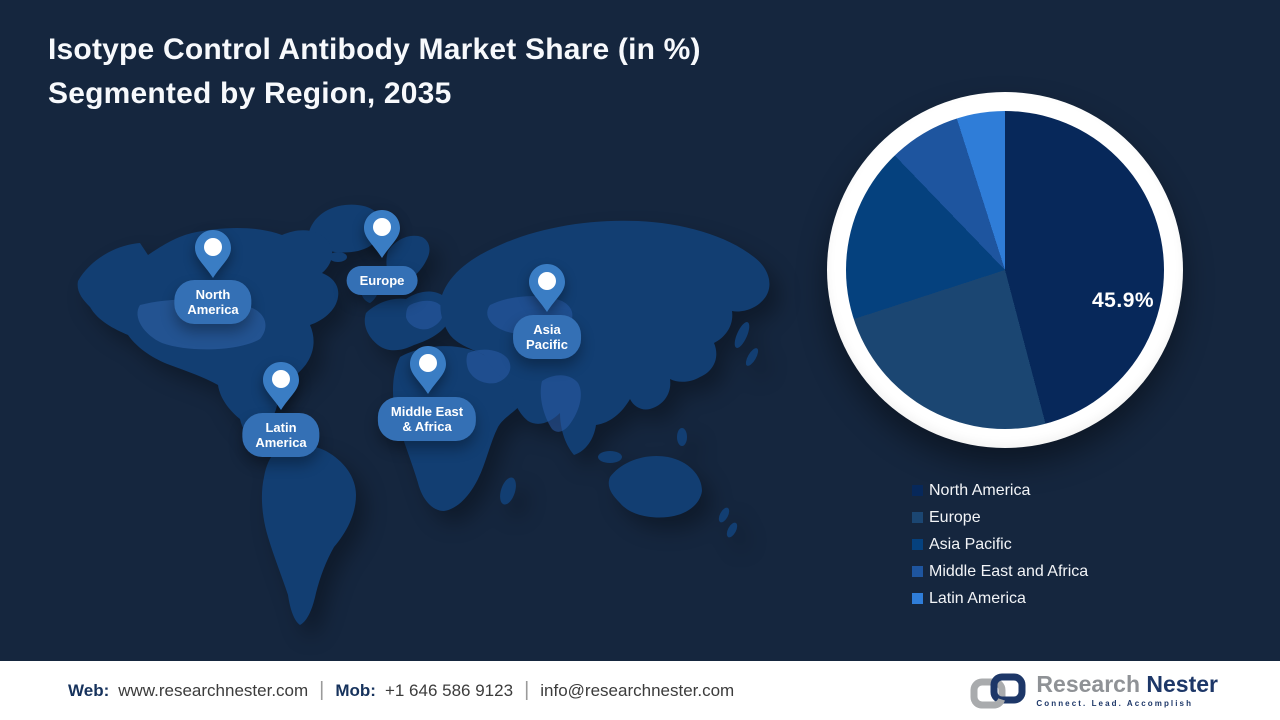 The width and height of the screenshot is (1280, 720). I want to click on legend-label: North America, so click(980, 490).